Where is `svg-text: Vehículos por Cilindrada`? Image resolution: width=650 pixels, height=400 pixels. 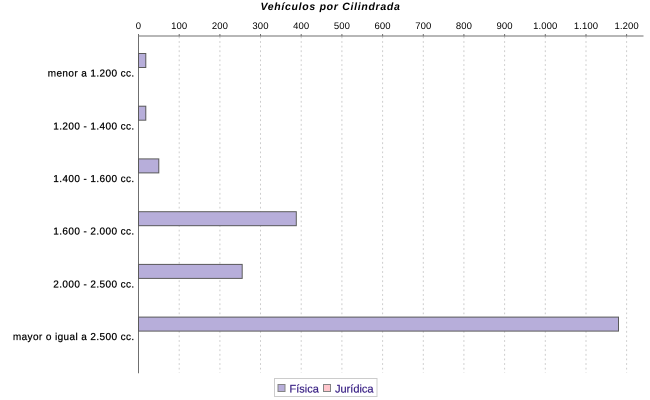 svg-text: Vehículos por Cilindrada is located at coordinates (330, 7).